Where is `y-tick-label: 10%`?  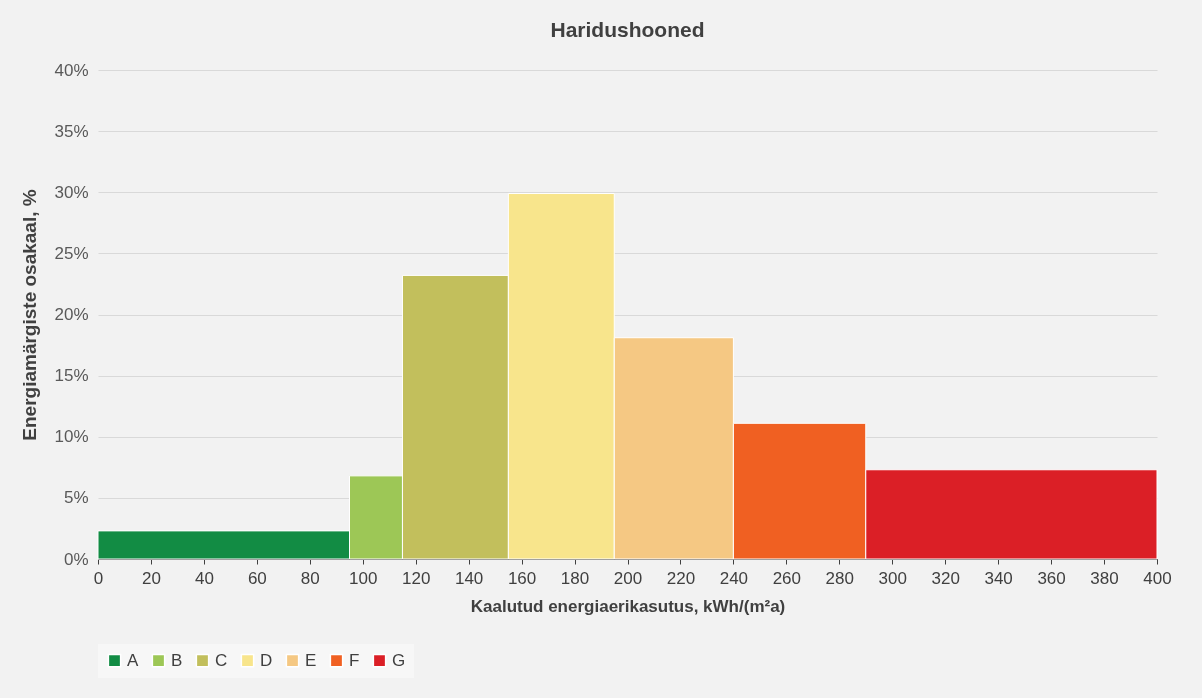
y-tick-label: 10% is located at coordinates (71, 437).